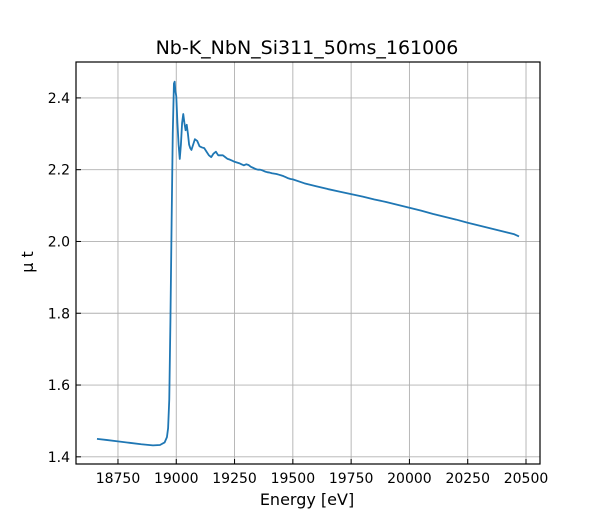 This screenshot has height=520, width=600. I want to click on y-tick-label: 2.4, so click(59, 99).